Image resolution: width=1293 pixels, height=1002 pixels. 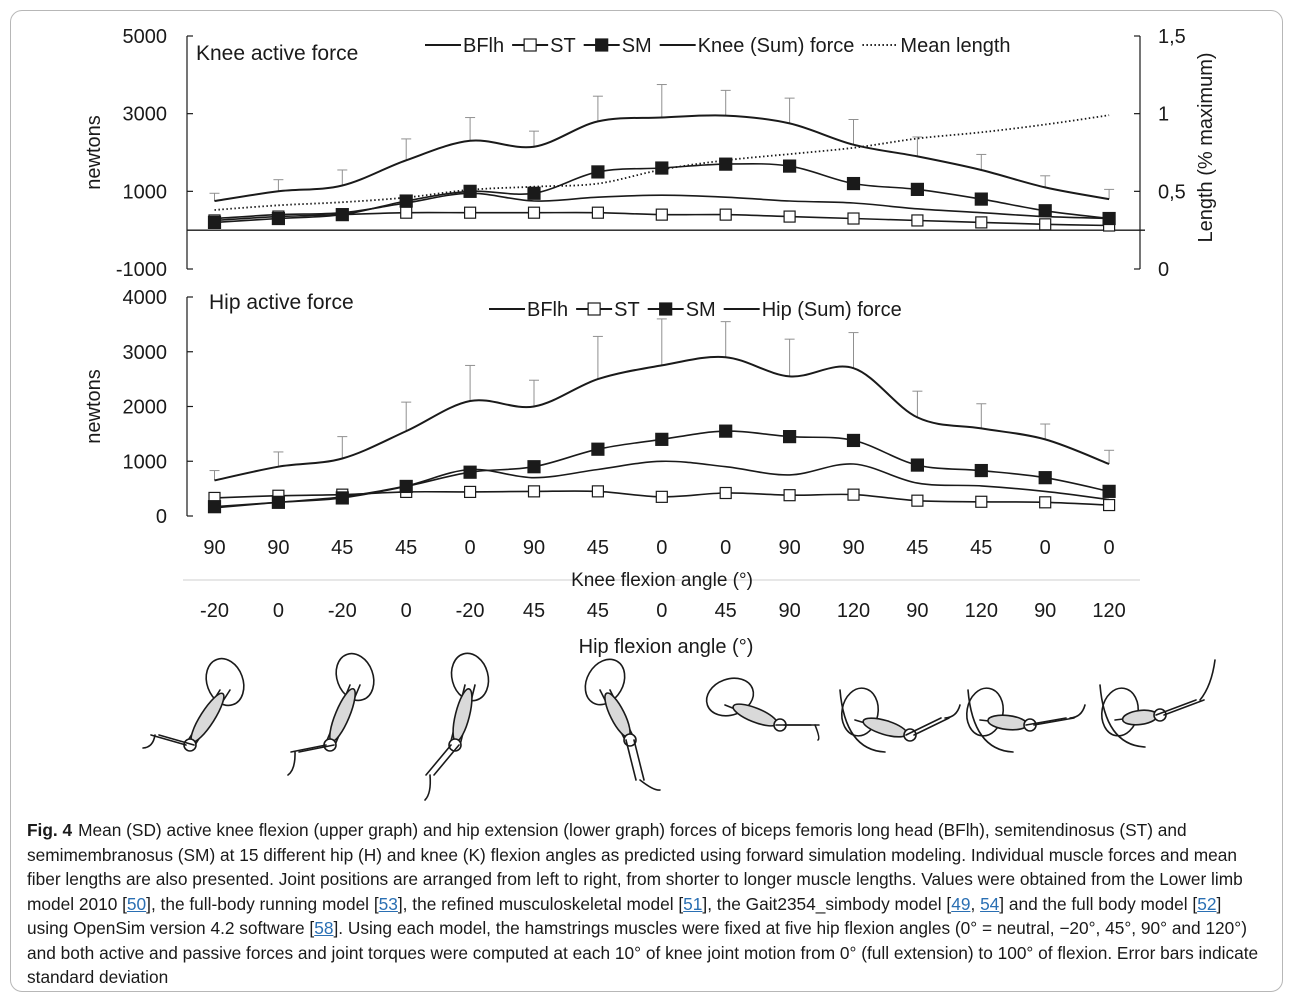 What do you see at coordinates (161, 517) in the screenshot?
I see `hip-chart-y-tick-label: 0` at bounding box center [161, 517].